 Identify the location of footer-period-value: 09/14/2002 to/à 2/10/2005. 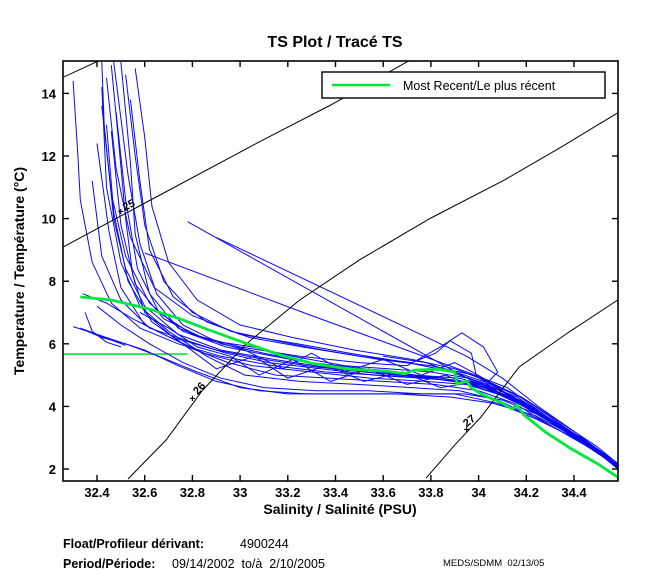
(248, 564).